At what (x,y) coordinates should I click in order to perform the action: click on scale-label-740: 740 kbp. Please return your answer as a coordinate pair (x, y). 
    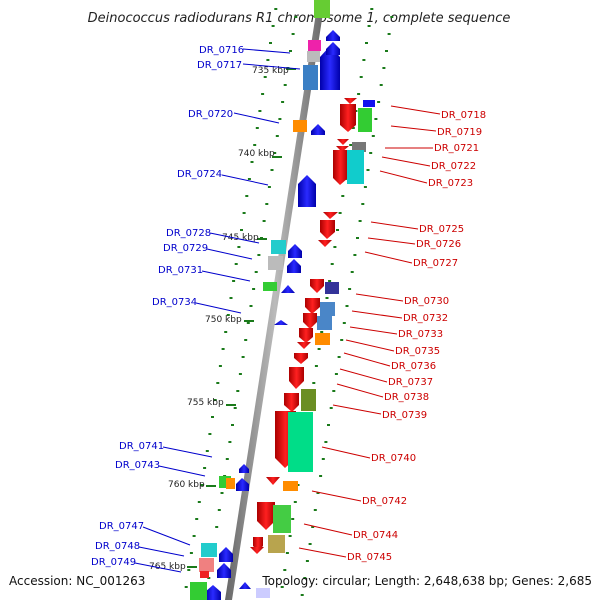
    Looking at the image, I should click on (256, 154).